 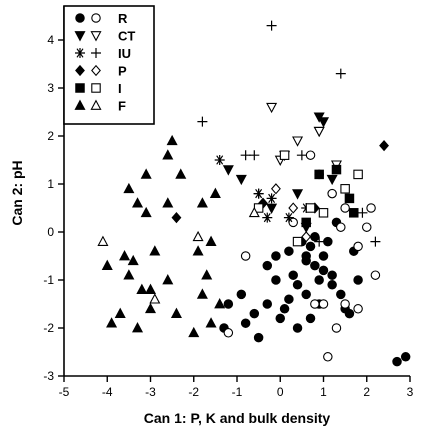 I want to click on x-tick-label: 2, so click(x=366, y=392).